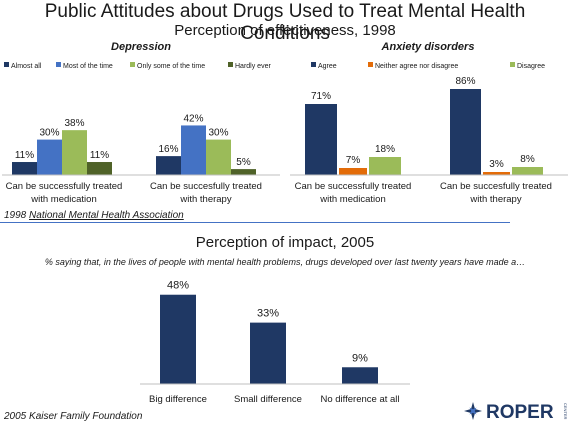  I want to click on value-label-depression-almost-all-0: 11%, so click(24, 155).